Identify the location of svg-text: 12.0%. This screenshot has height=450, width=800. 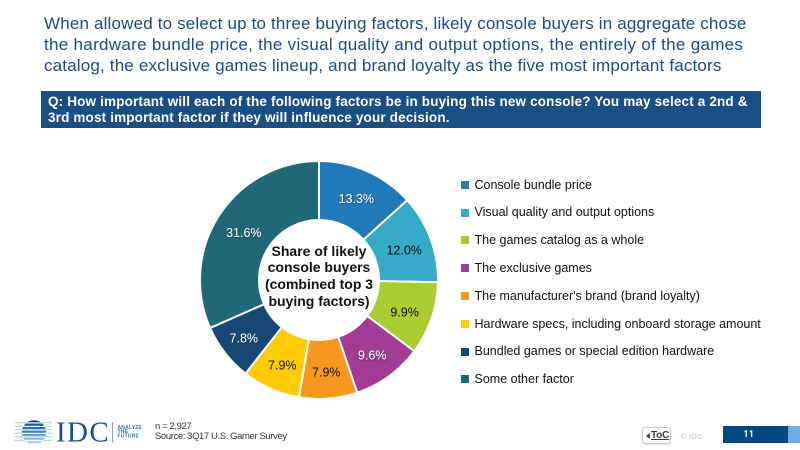
(403, 250).